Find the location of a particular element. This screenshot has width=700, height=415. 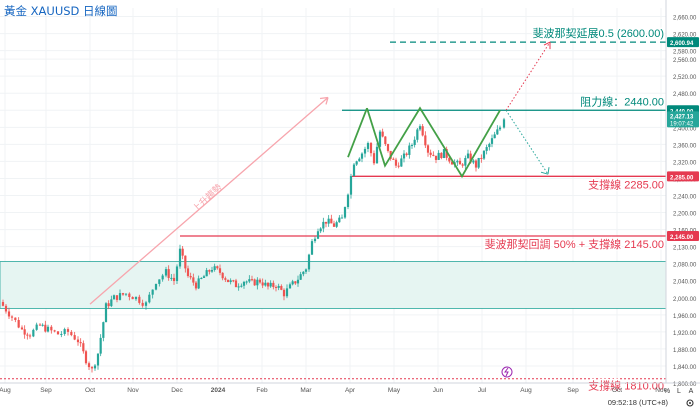

projection-up is located at coordinates (528, 76).